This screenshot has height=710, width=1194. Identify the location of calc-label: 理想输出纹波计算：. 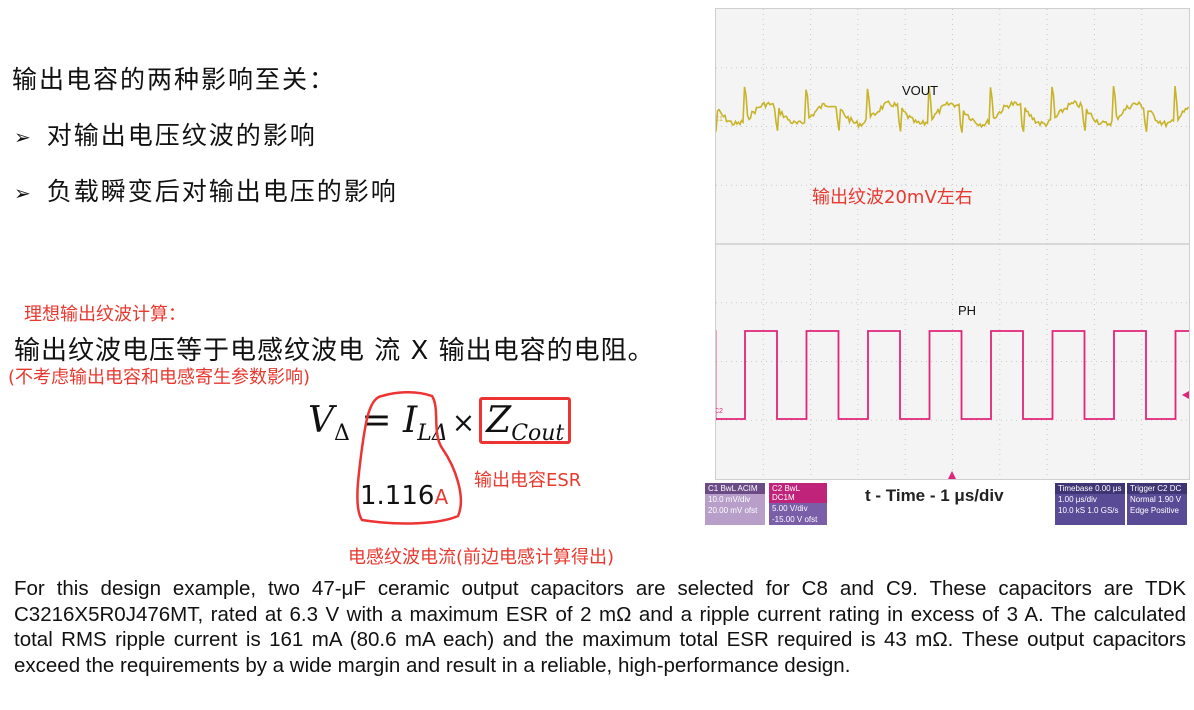
(105, 314).